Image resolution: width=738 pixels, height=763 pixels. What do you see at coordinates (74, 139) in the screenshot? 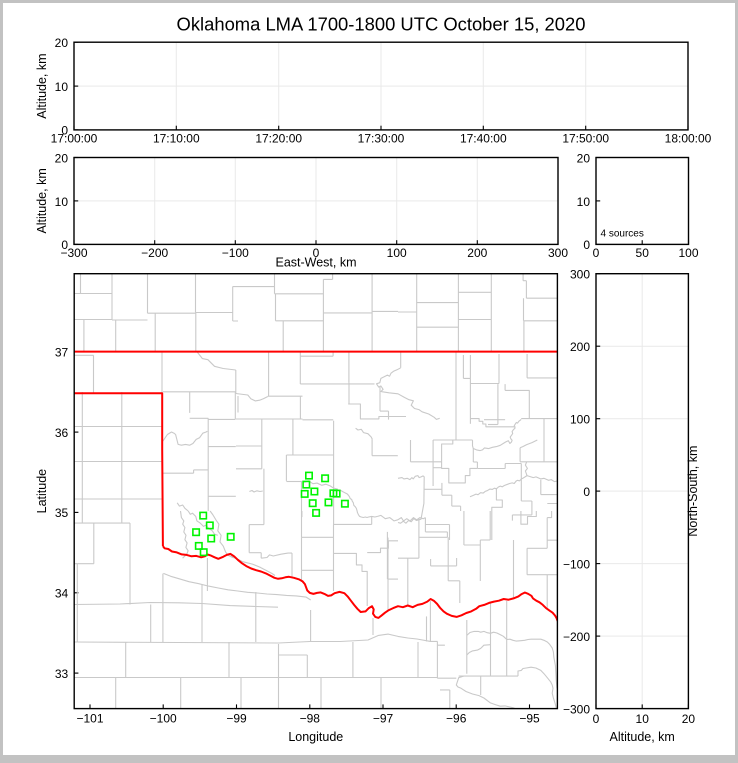
I see `svg-text: 17:00:00` at bounding box center [74, 139].